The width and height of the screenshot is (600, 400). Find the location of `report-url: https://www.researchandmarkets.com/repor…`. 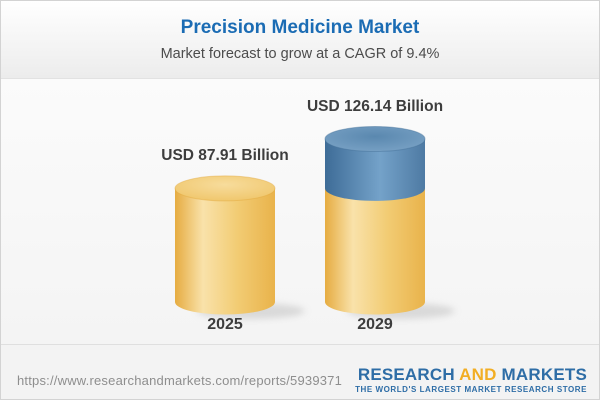

report-url: https://www.researchandmarkets.com/repor… is located at coordinates (180, 380).